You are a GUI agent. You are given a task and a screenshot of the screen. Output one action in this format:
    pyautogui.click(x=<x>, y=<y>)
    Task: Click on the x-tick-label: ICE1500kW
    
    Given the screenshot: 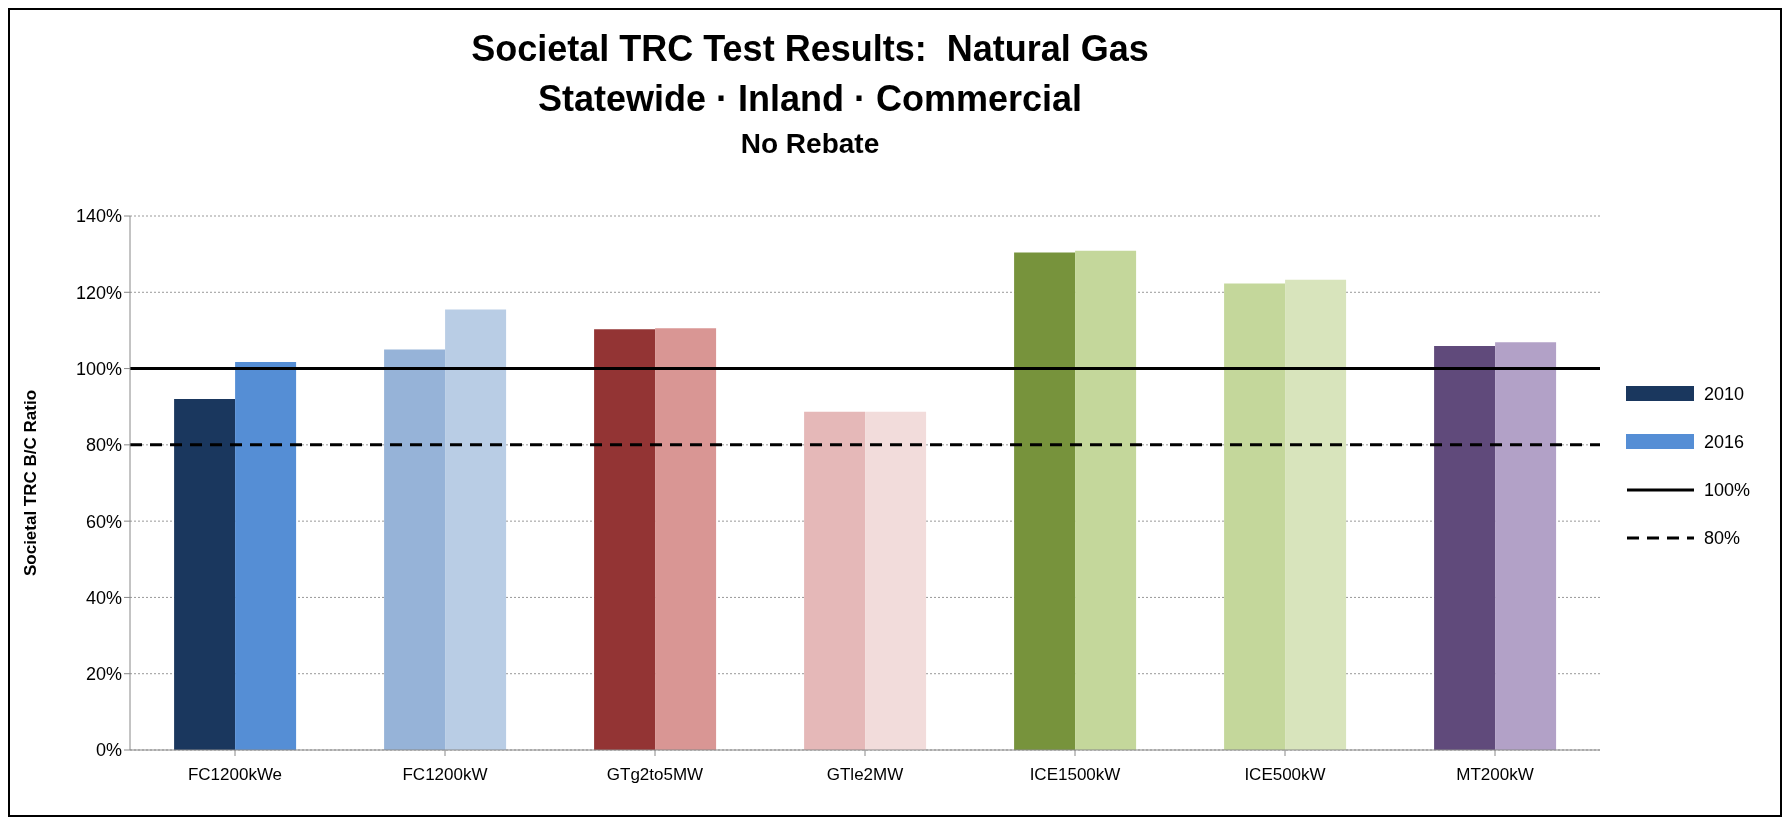 What is the action you would take?
    pyautogui.click(x=1075, y=775)
    